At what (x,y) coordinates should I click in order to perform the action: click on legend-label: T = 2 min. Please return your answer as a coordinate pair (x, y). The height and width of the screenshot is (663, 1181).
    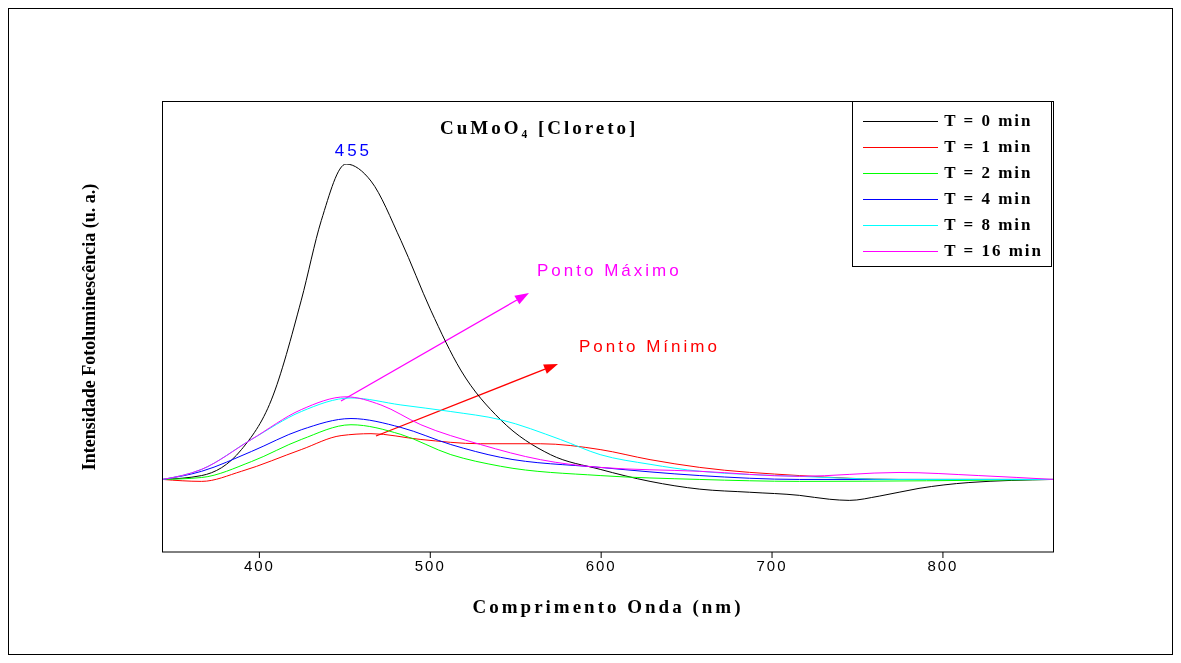
    Looking at the image, I should click on (988, 173).